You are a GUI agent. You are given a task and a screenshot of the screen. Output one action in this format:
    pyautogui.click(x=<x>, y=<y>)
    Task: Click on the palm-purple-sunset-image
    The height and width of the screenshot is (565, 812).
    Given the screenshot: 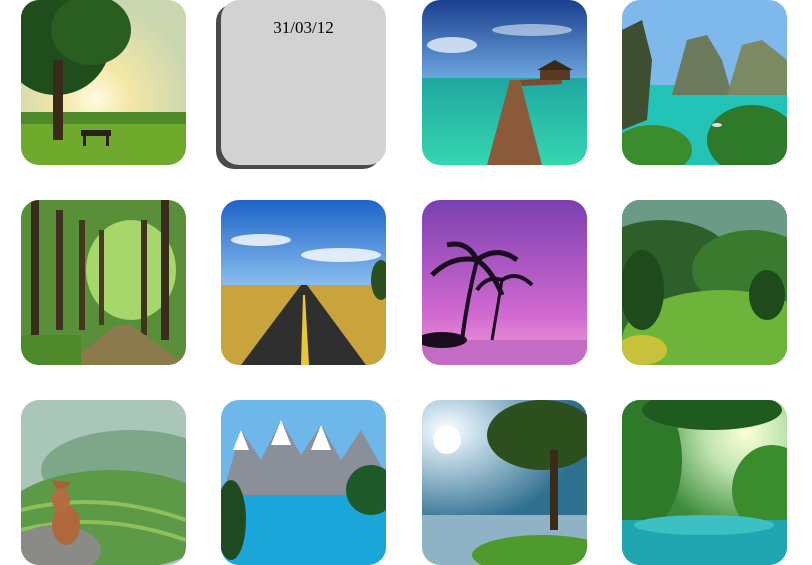 What is the action you would take?
    pyautogui.click(x=504, y=282)
    